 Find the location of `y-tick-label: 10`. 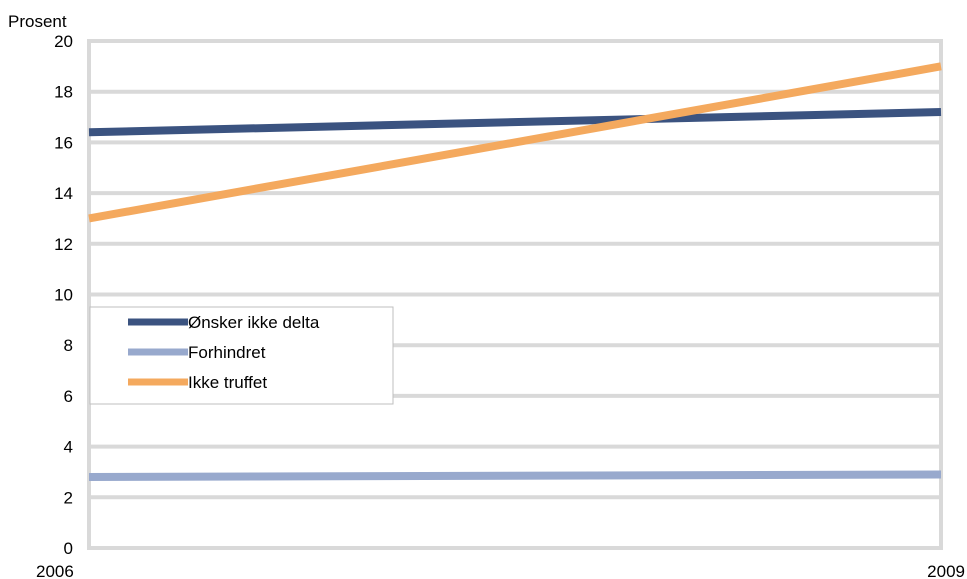

y-tick-label: 10 is located at coordinates (63, 295).